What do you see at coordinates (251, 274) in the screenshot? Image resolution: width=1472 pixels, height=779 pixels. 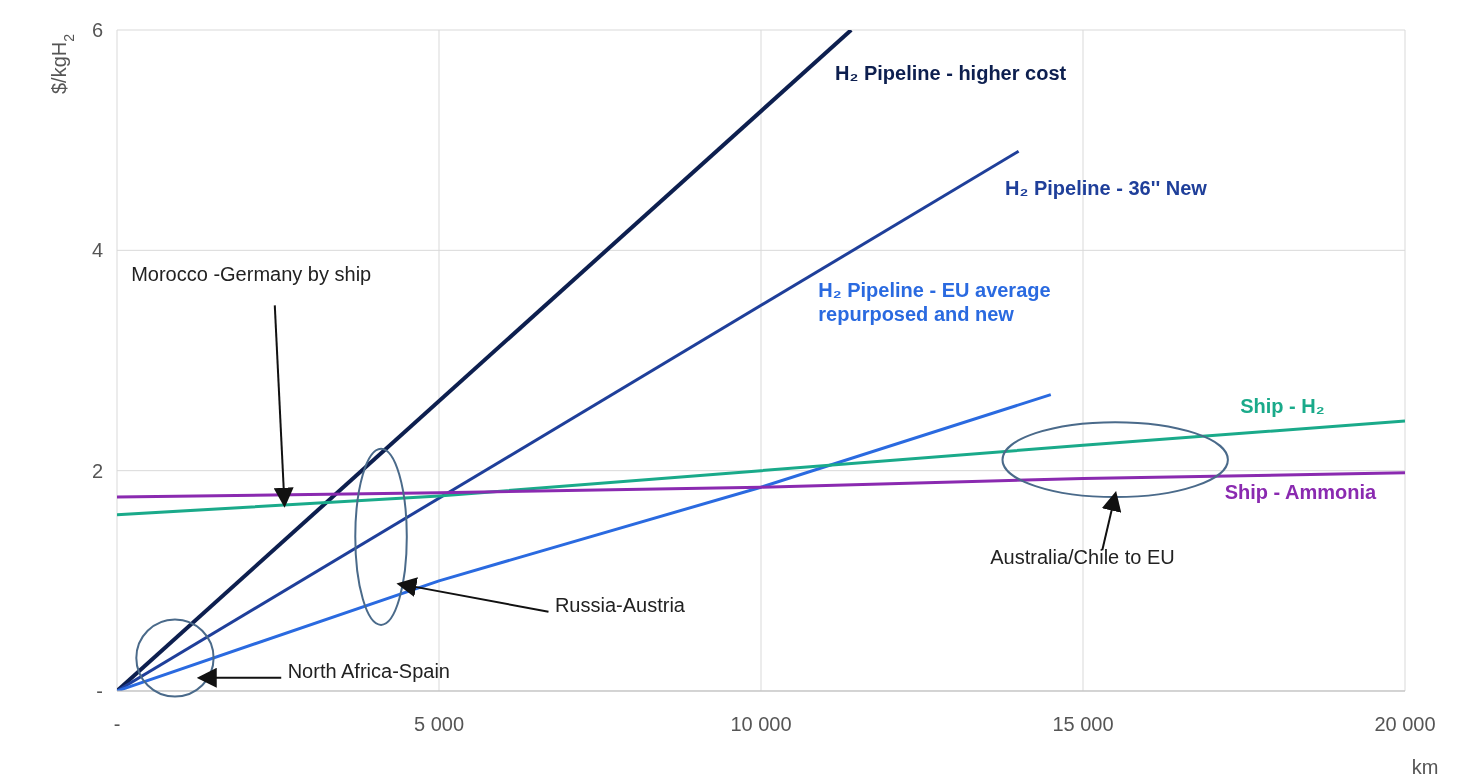 I see `annotation: Morocco -Germany by ship` at bounding box center [251, 274].